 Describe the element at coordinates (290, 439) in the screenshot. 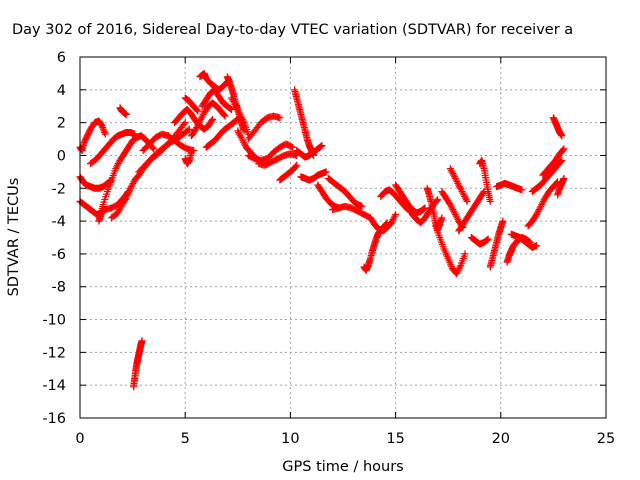

I see `x-tick-label: 10` at that location.